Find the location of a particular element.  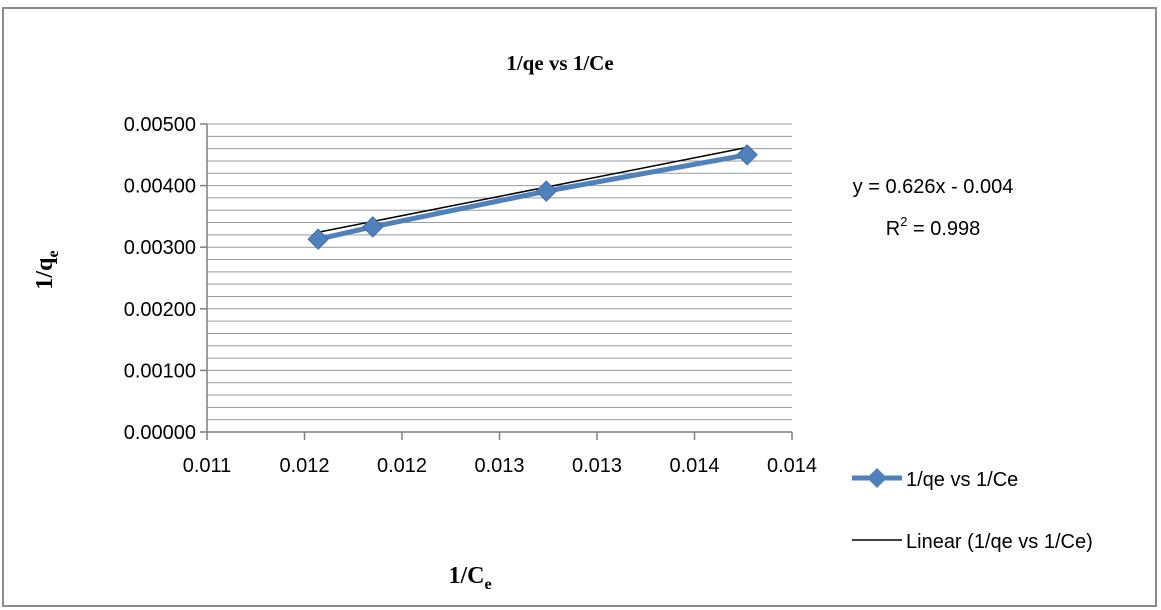

y-tick-label: 0.00100 is located at coordinates (160, 371).